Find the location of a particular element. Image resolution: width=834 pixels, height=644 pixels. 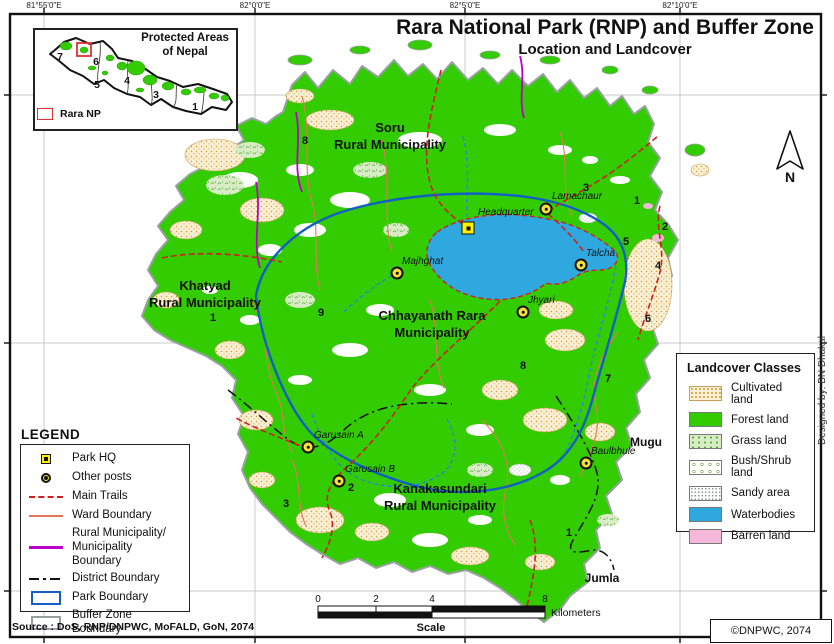

inset-region-number: 1 is located at coordinates (195, 107).